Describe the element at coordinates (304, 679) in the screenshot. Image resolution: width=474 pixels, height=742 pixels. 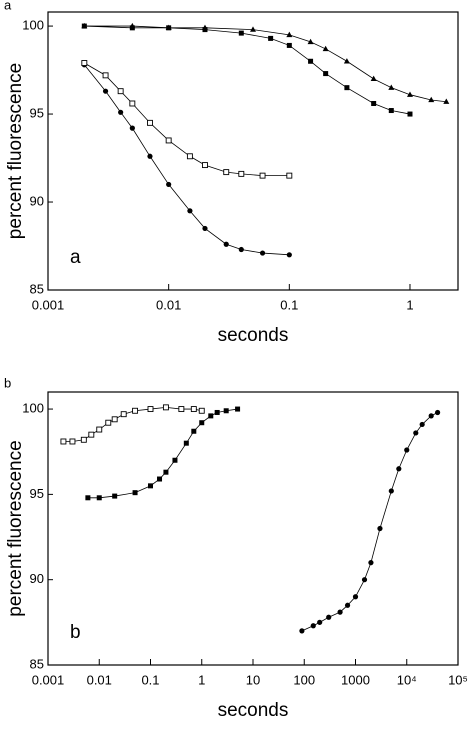
I see `x-tick-label: 100` at that location.